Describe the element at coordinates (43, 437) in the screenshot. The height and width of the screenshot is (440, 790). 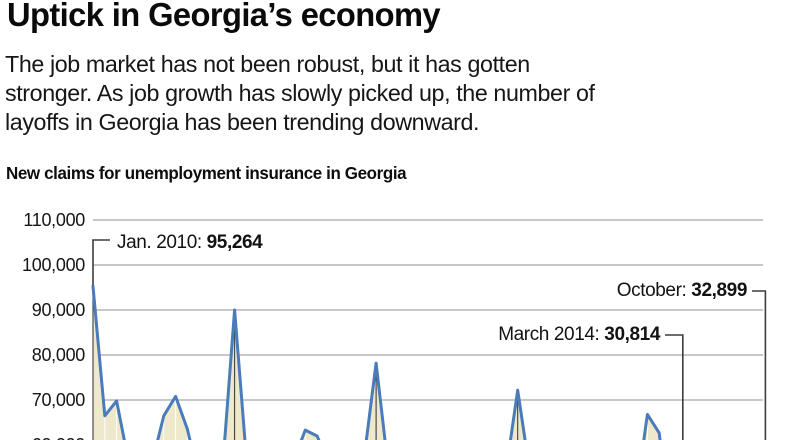
I see `y-axis-label: 60,000` at that location.